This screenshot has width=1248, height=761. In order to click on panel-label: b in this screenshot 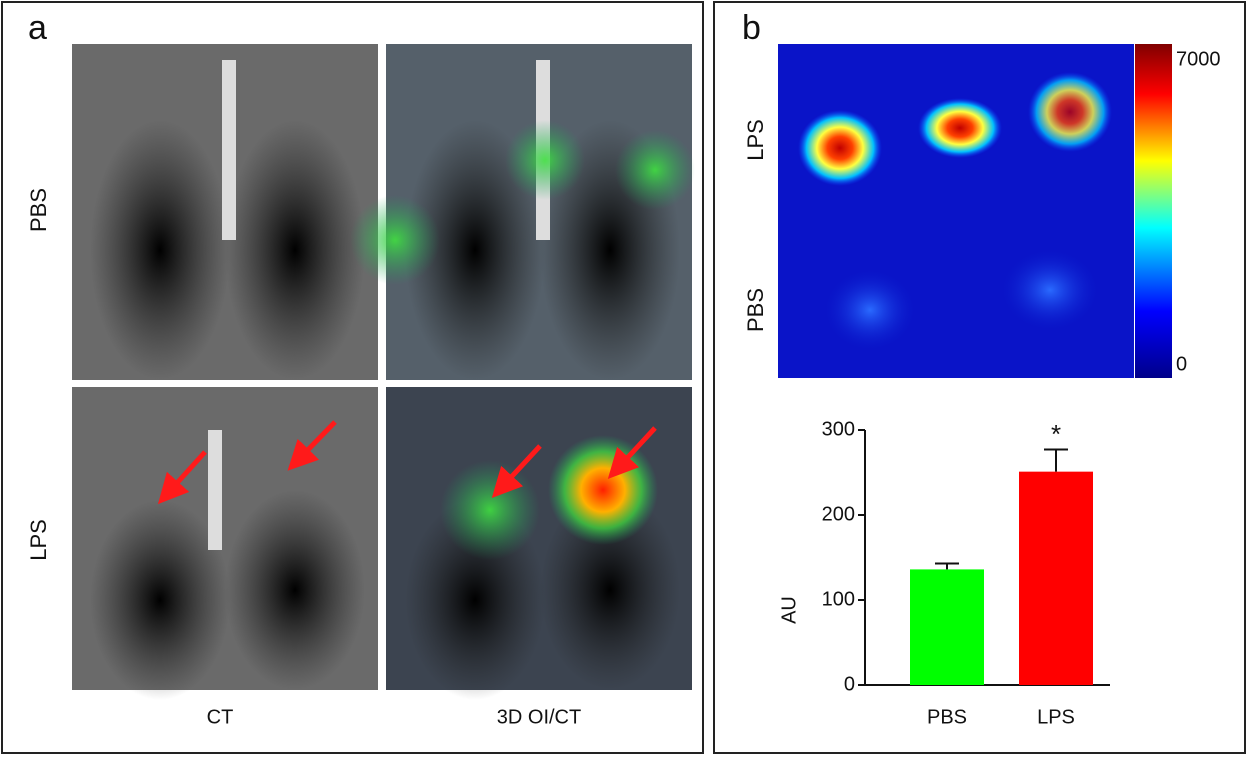, I will do `click(751, 28)`.